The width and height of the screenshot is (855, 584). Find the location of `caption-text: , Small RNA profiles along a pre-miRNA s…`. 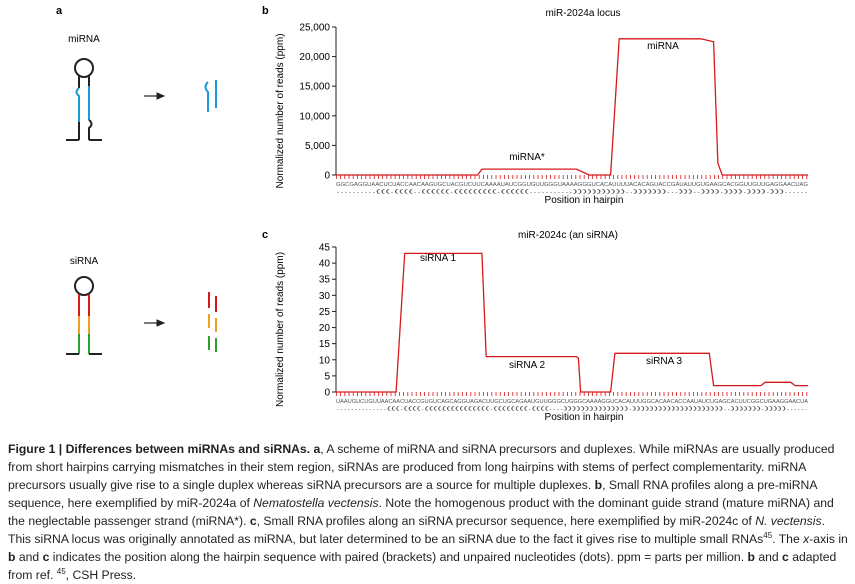

caption-text: , Small RNA profiles along a pre-miRNA s… is located at coordinates (412, 494).